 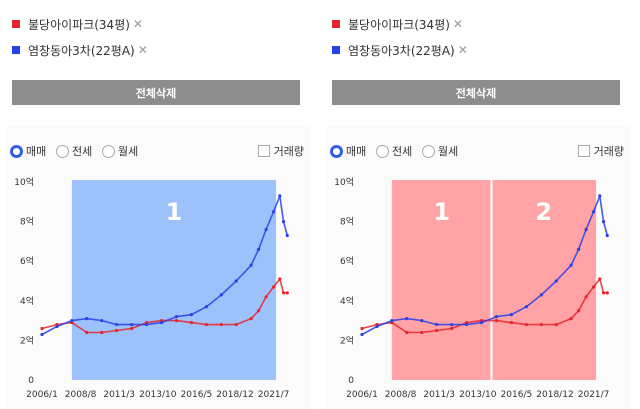 What do you see at coordinates (344, 182) in the screenshot?
I see `y-tick-label: 10억` at bounding box center [344, 182].